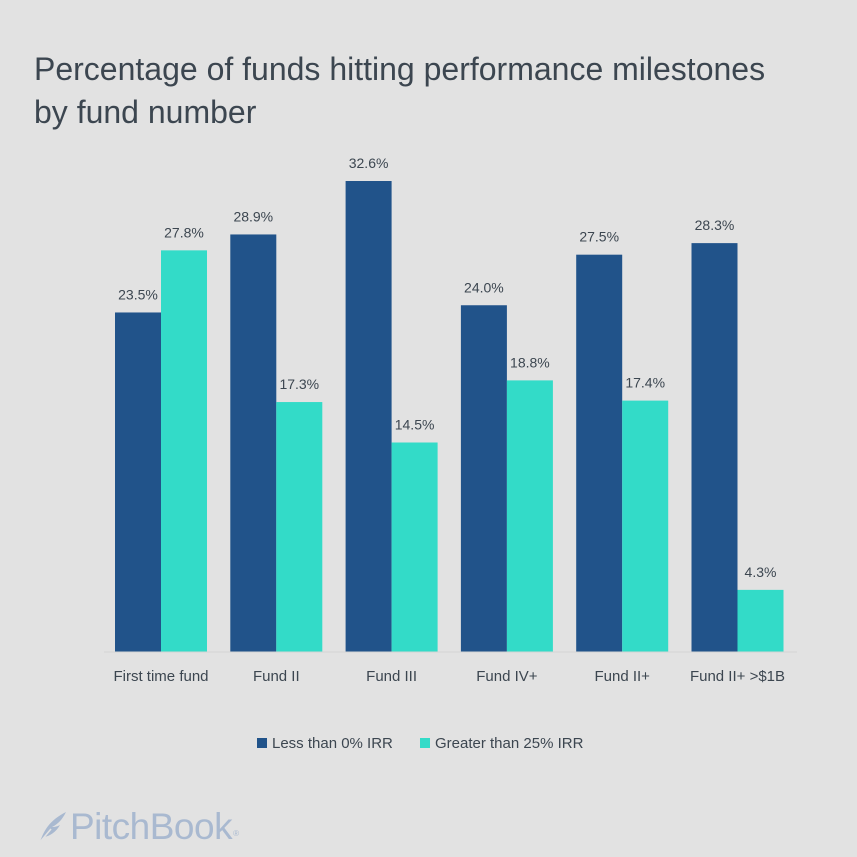 The height and width of the screenshot is (857, 857). I want to click on data-label: 24.0%, so click(484, 287).